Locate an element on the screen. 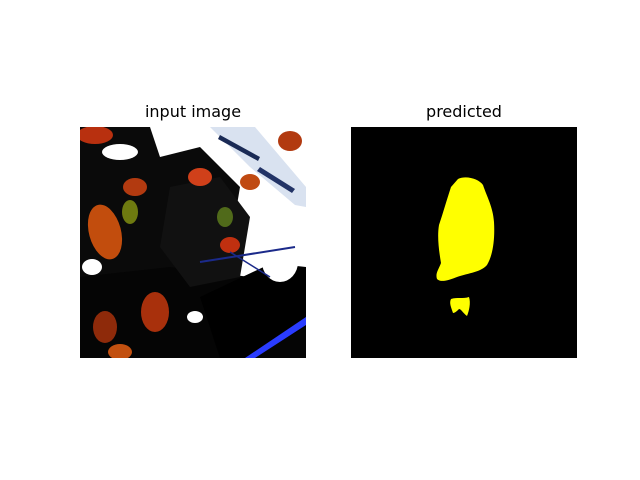 This screenshot has width=640, height=480. mask-region-main is located at coordinates (465, 229).